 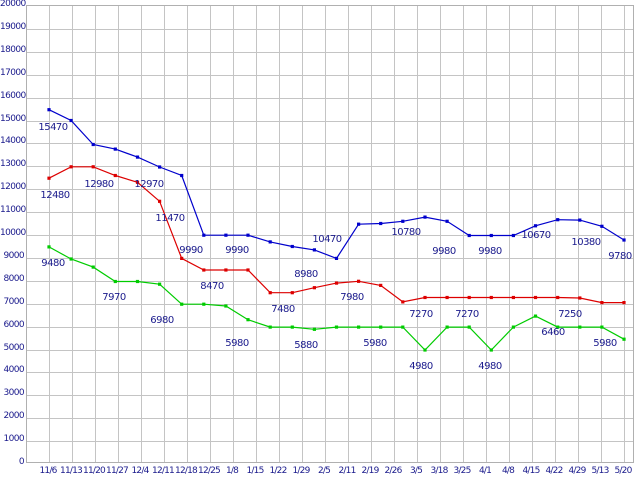 I want to click on x-axis-tick-label: 5/13, so click(x=600, y=471).